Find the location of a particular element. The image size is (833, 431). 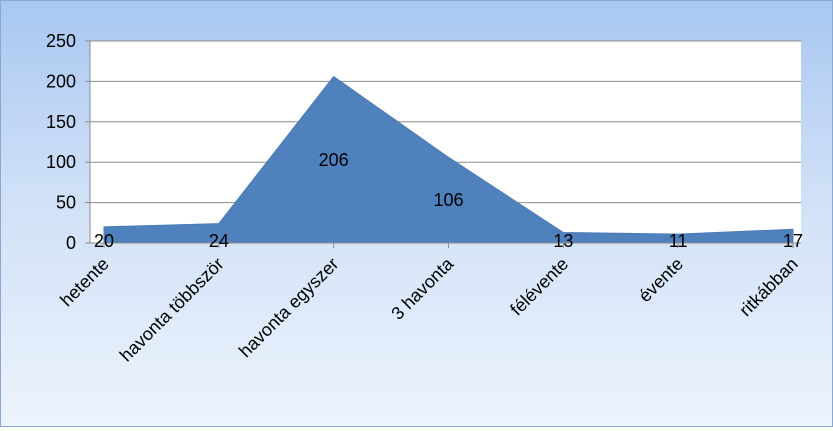

x-tick-label: 3 havonta is located at coordinates (422, 288).